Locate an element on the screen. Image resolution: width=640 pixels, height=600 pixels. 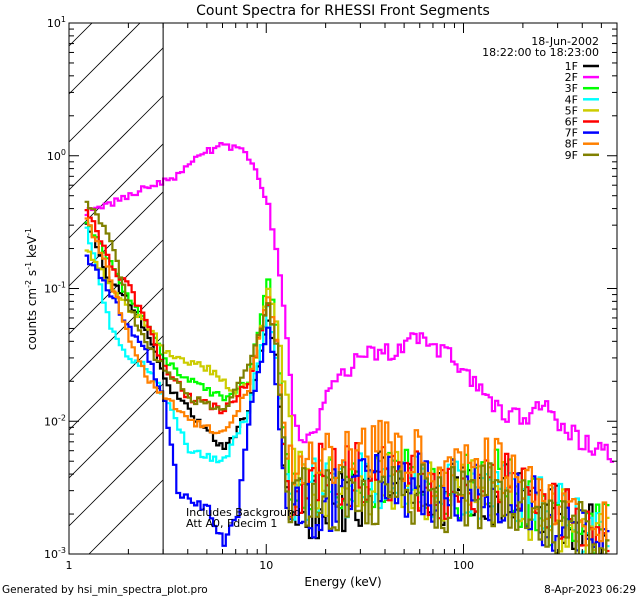
legend-label-5F: 5F is located at coordinates (571, 110).